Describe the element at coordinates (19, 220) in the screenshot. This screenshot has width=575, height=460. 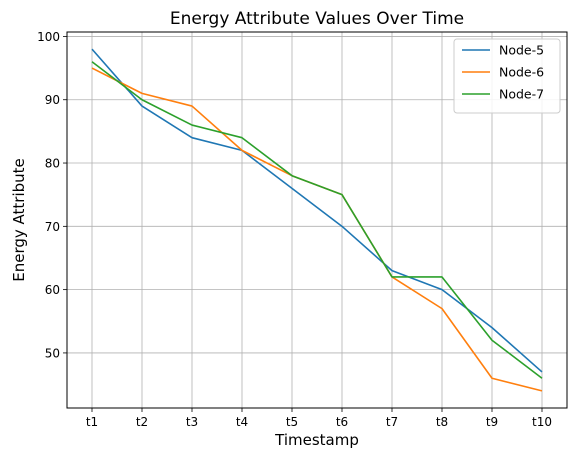
I see `y-axis-title: Energy Attribute` at that location.